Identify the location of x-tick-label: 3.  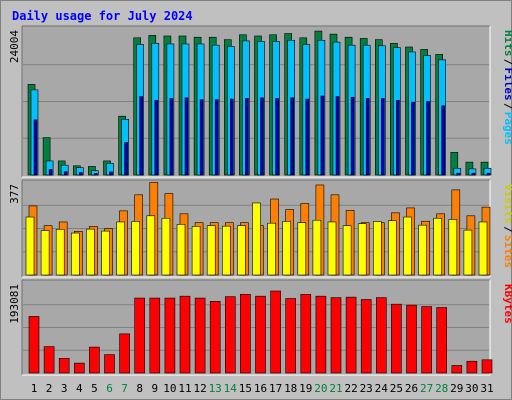
(64, 388).